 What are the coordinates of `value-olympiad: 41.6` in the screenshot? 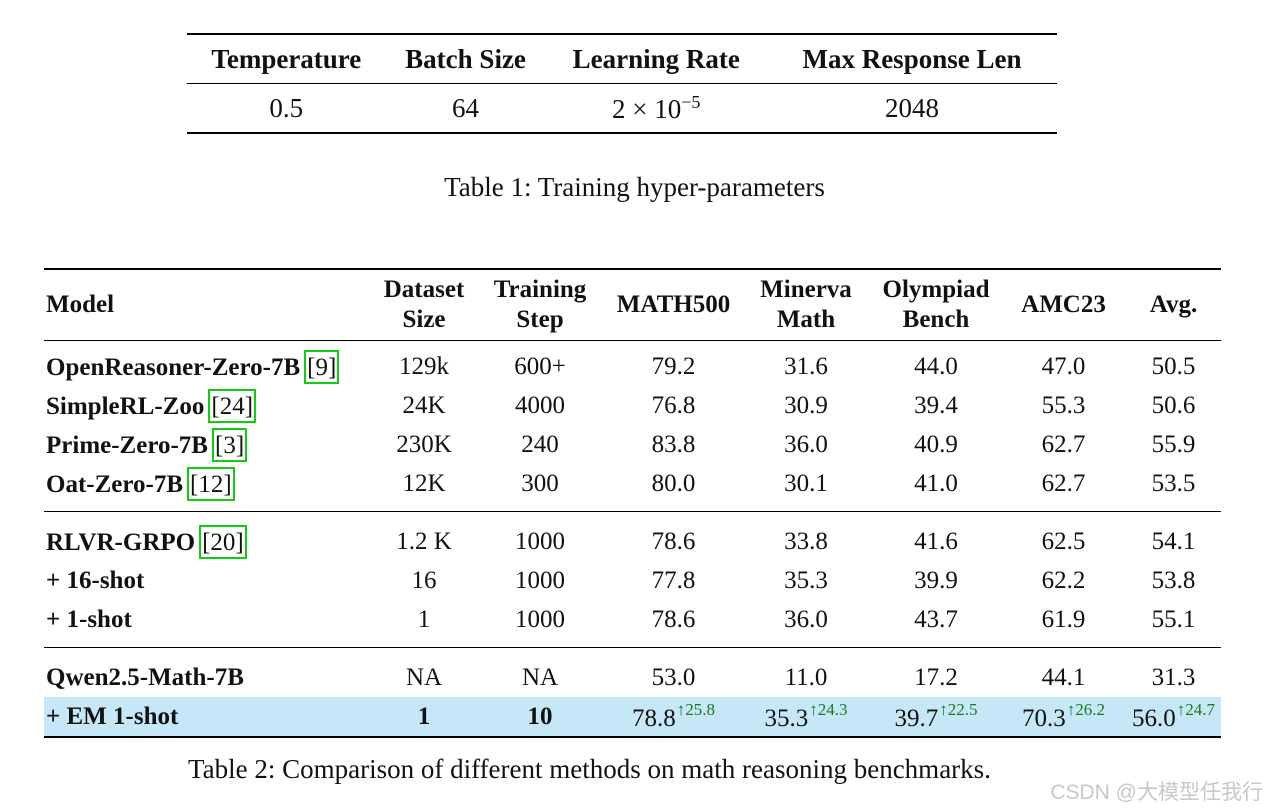 It's located at (936, 541).